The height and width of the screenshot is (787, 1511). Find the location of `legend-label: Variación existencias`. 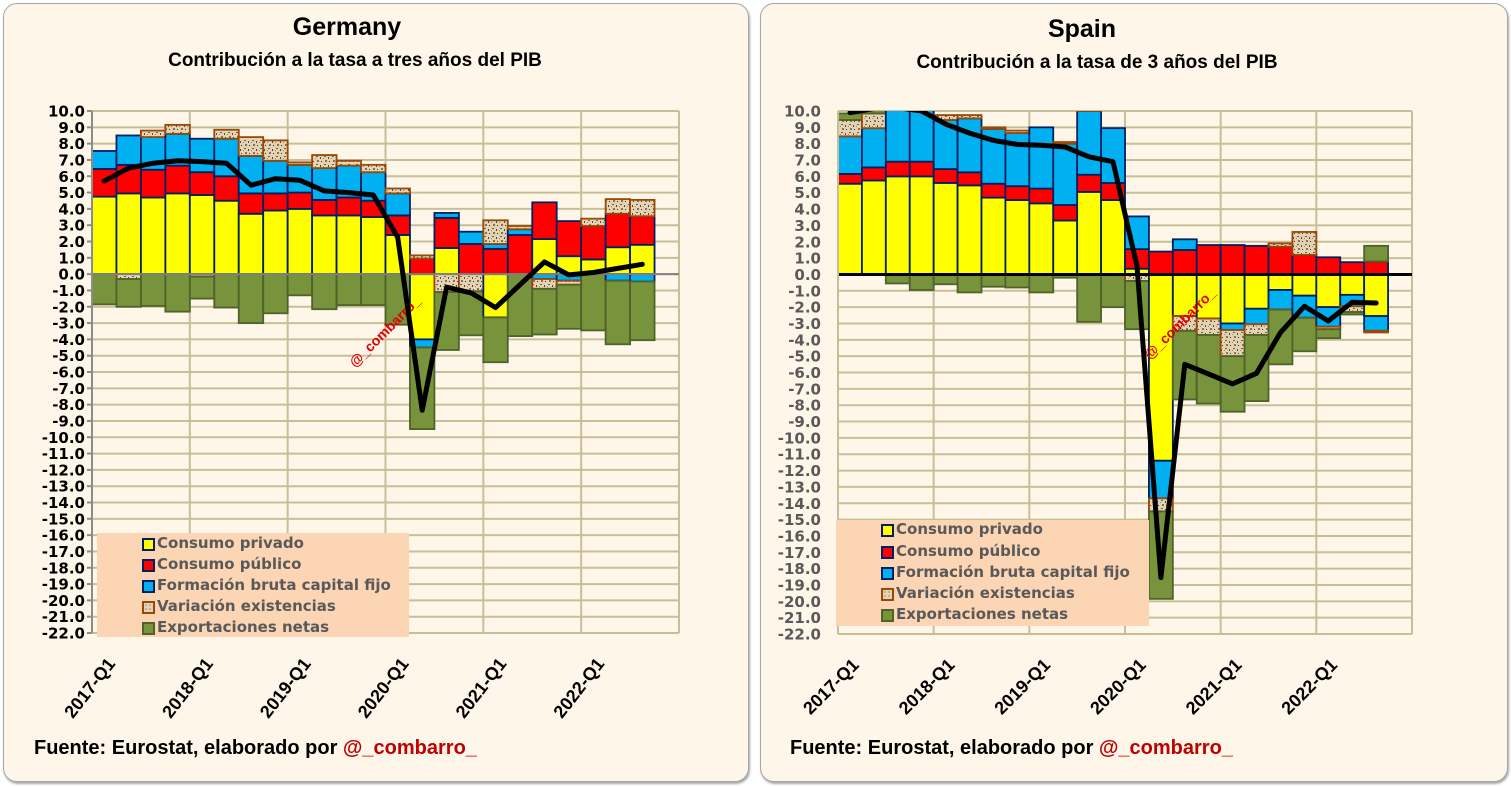

legend-label: Variación existencias is located at coordinates (246, 606).